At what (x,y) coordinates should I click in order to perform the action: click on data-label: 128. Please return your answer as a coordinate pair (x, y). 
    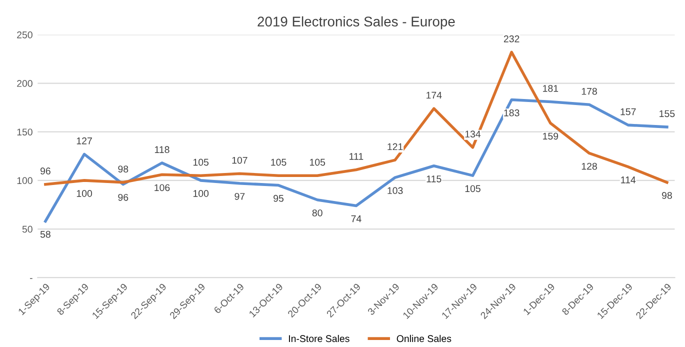
    Looking at the image, I should click on (589, 166).